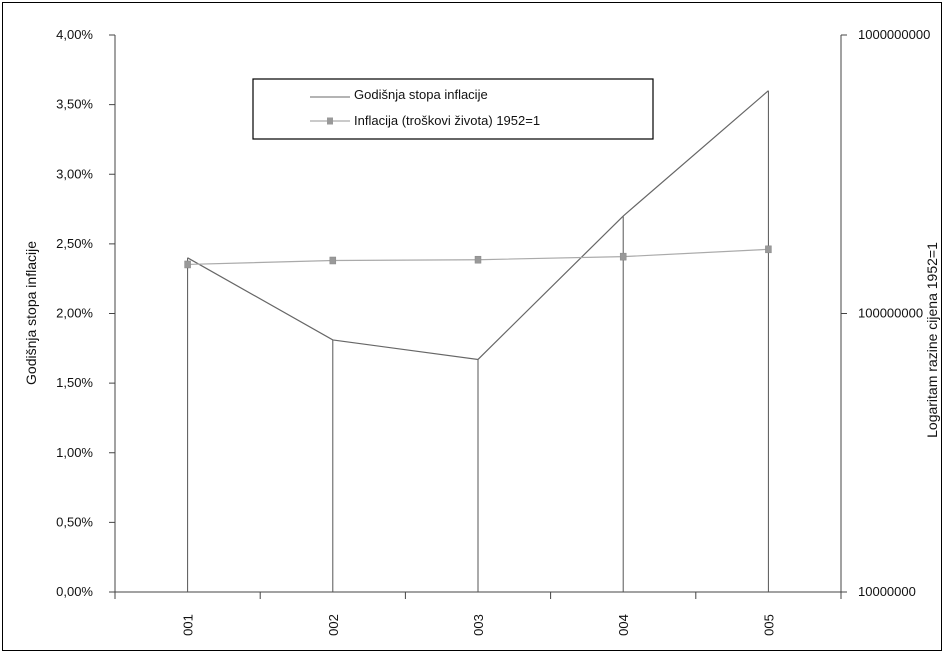  Describe the element at coordinates (447, 120) in the screenshot. I see `legend-label-index: Inflacija (troškovi života) 1952=1` at that location.